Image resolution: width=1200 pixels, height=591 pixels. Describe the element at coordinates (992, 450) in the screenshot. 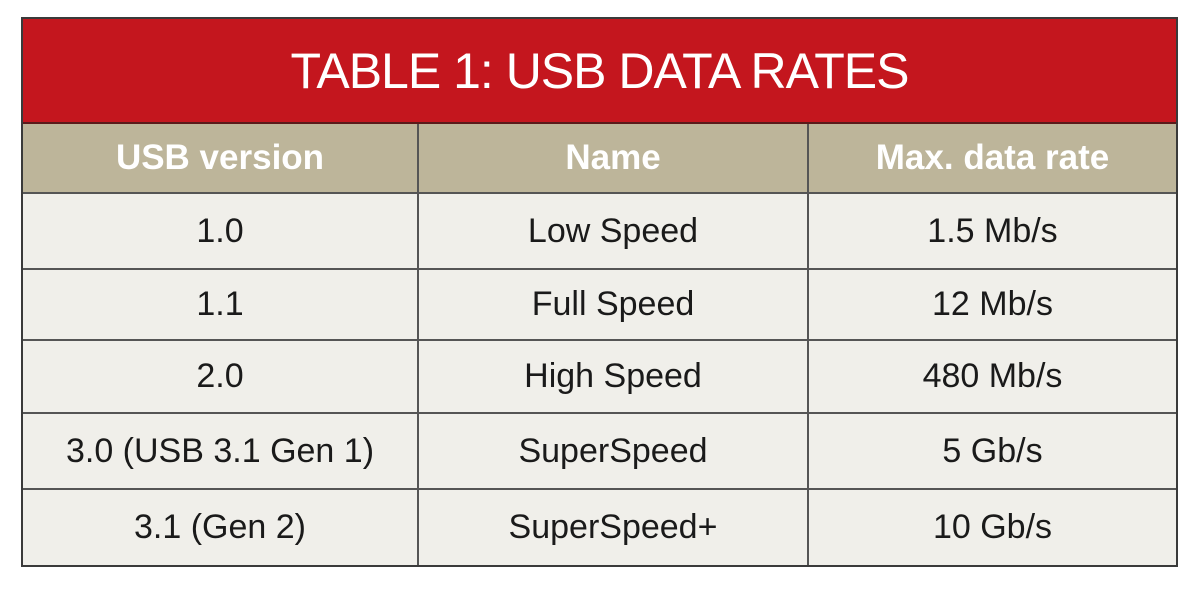

I see `cell-max-data-rate: 5 Gb/s` at that location.